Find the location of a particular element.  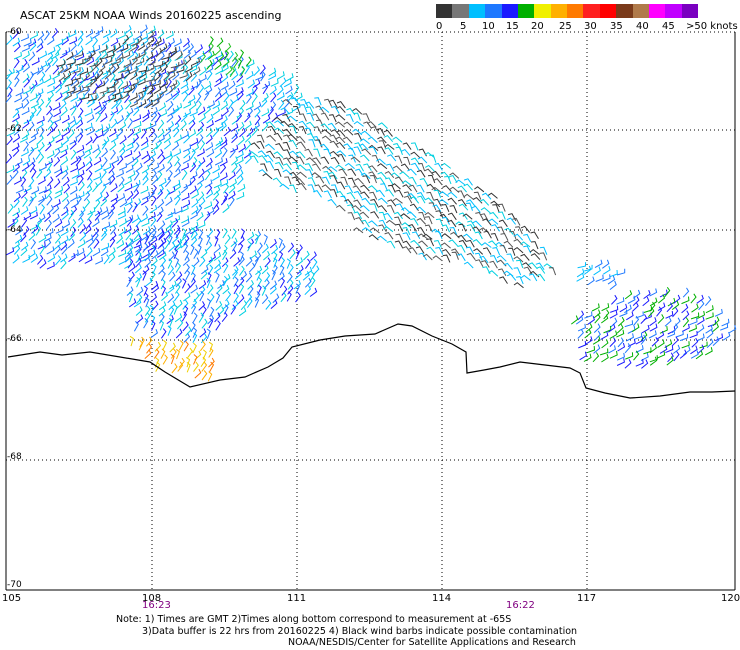

lat-label: -68 is located at coordinates (14, 457).